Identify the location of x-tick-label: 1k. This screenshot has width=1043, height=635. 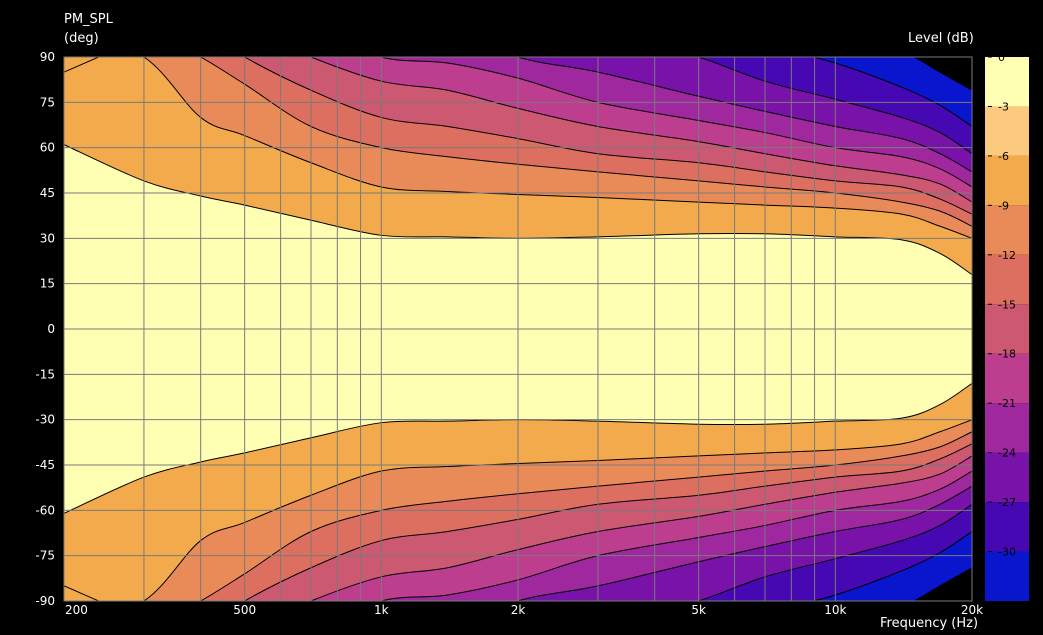
(381, 610).